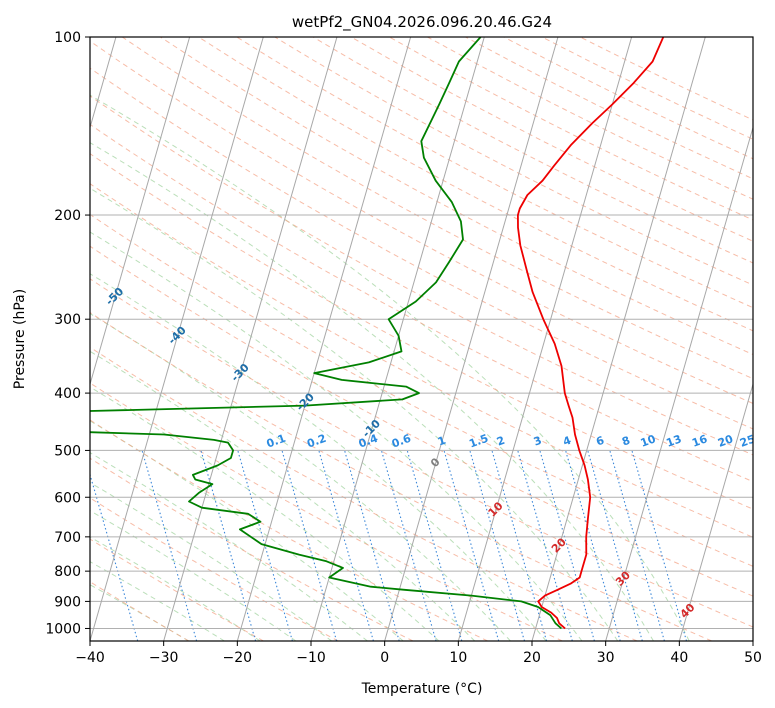 This screenshot has width=775, height=708. Describe the element at coordinates (90, 658) in the screenshot. I see `x-tick-label: −40` at that location.